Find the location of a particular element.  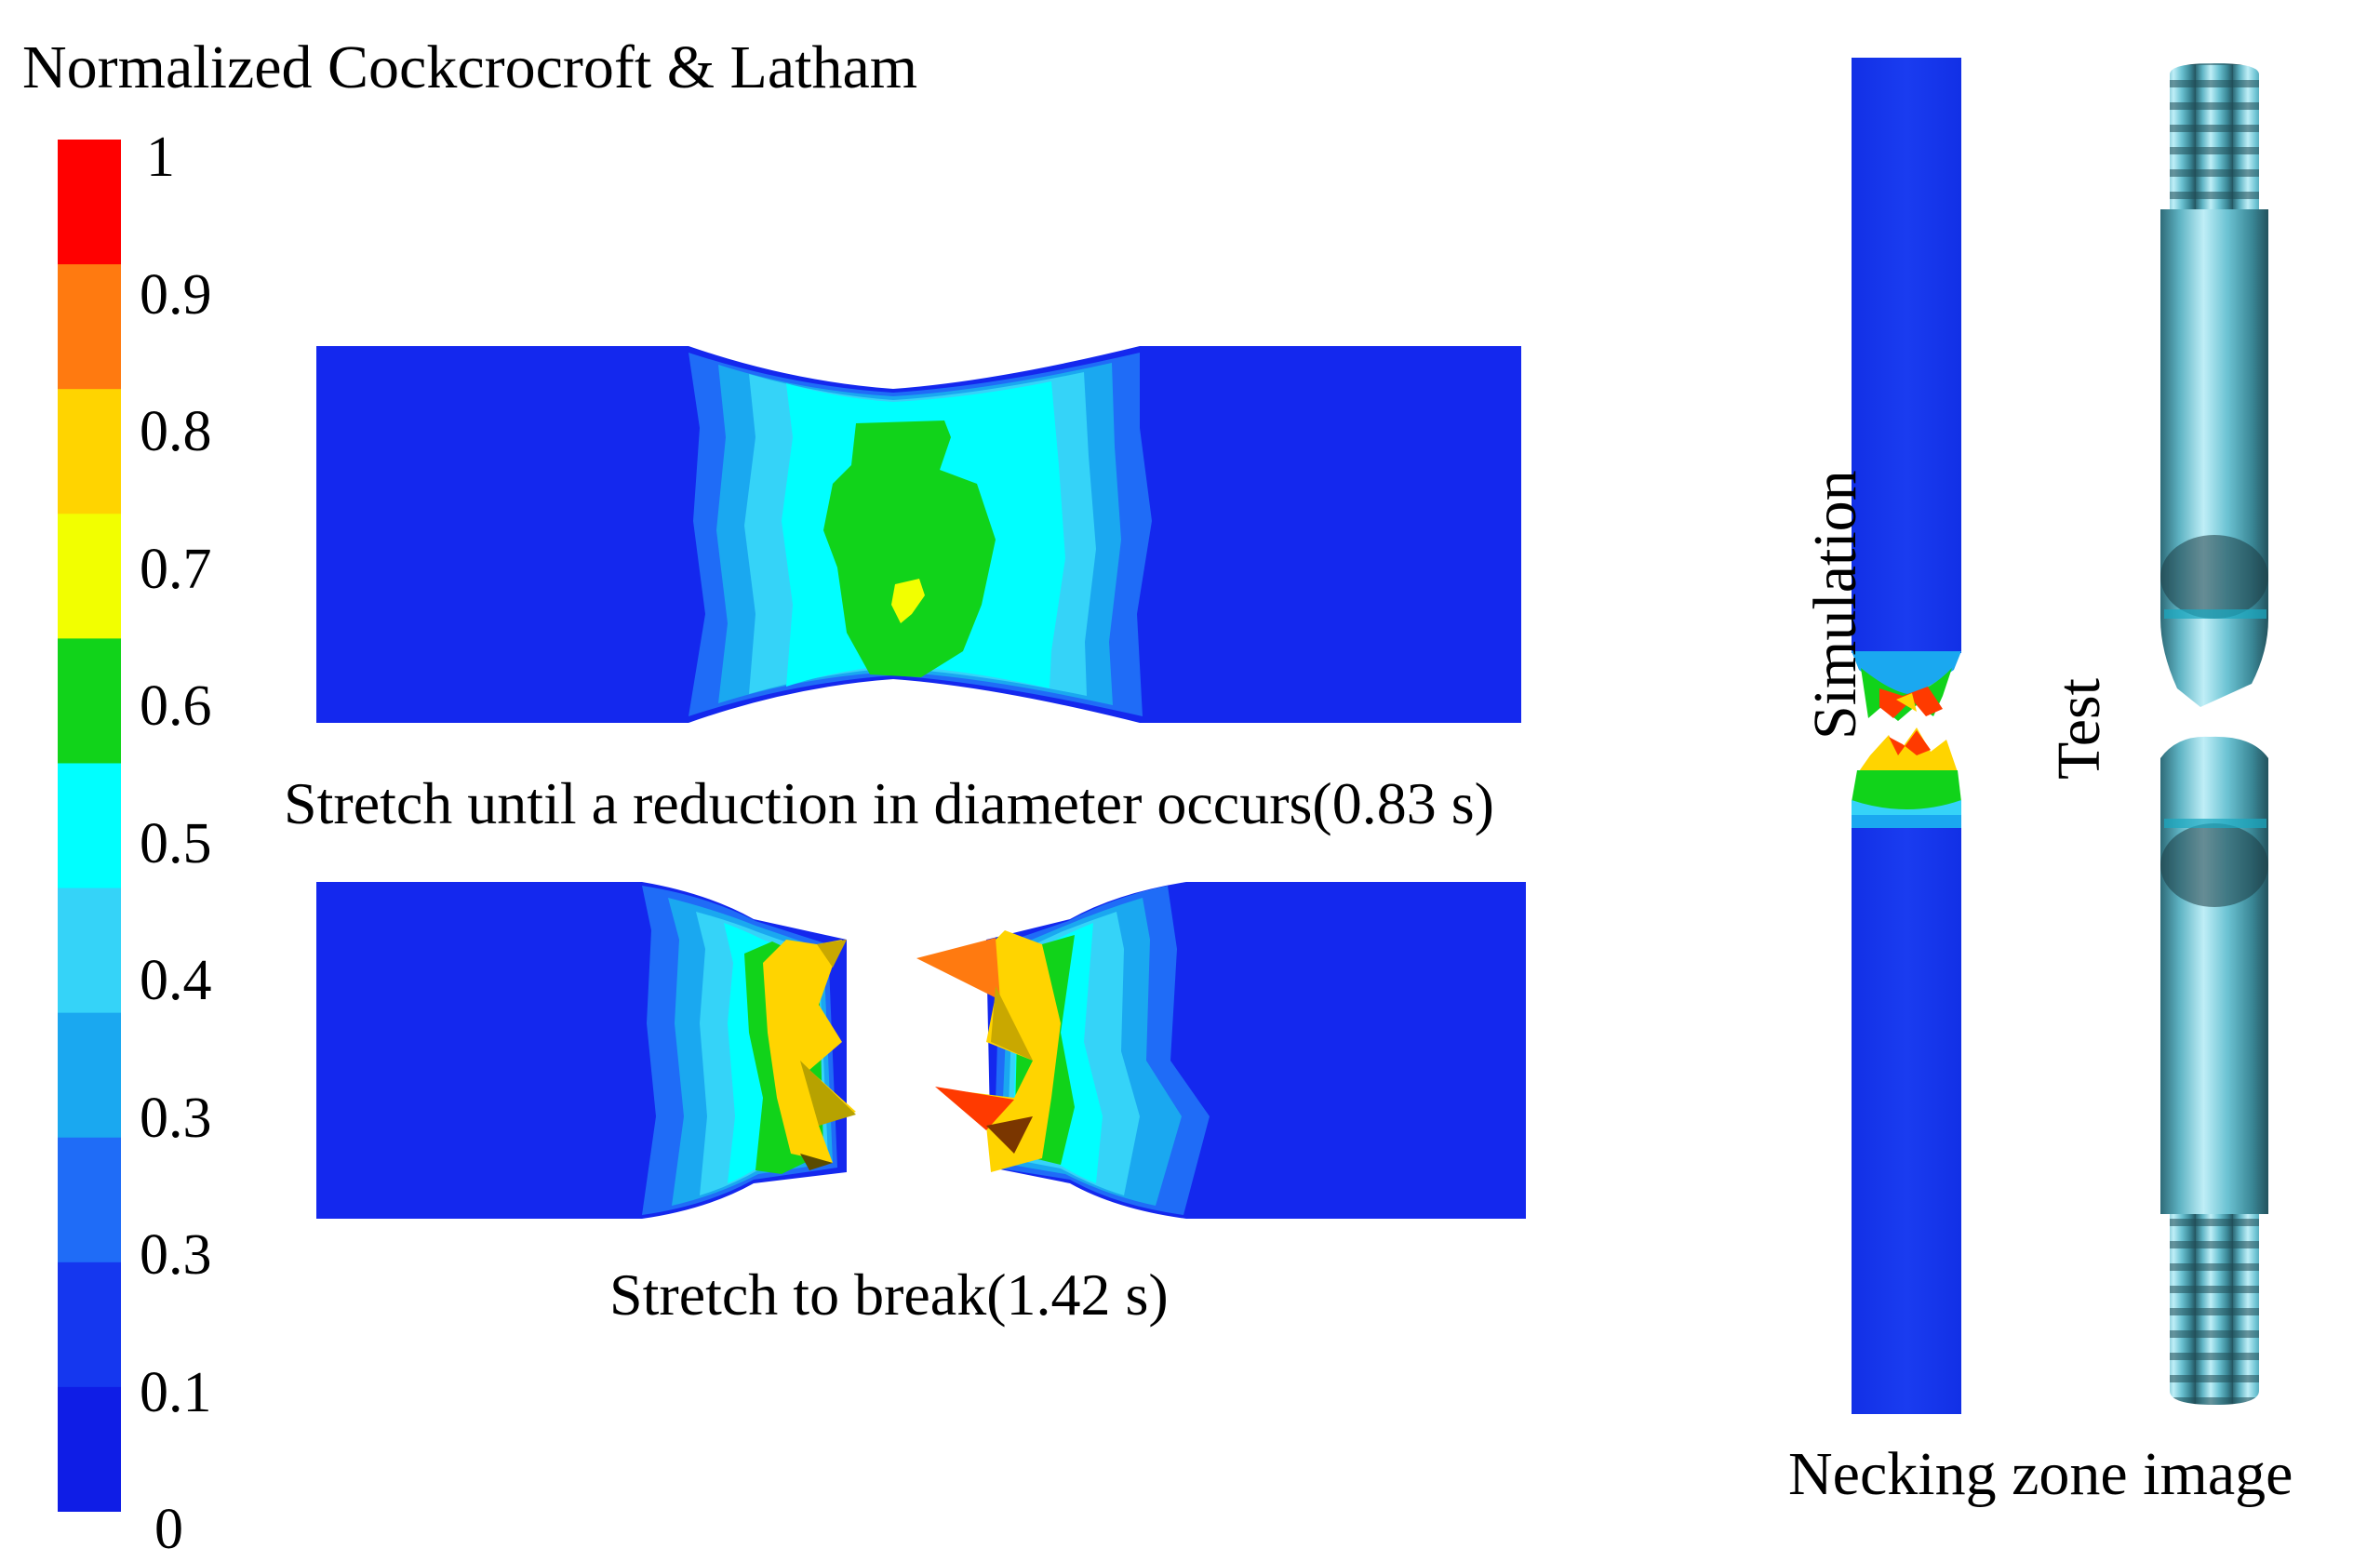

colorbar is located at coordinates (89, 826).